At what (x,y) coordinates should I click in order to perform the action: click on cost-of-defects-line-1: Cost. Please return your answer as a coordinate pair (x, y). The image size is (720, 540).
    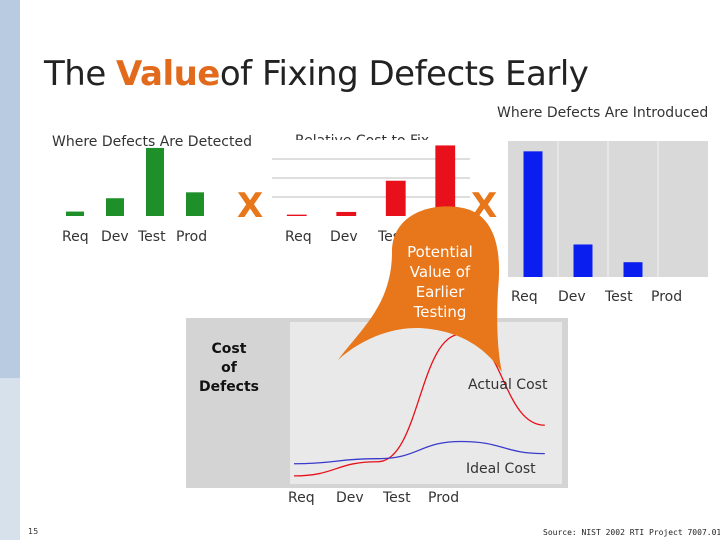
    Looking at the image, I should click on (229, 349).